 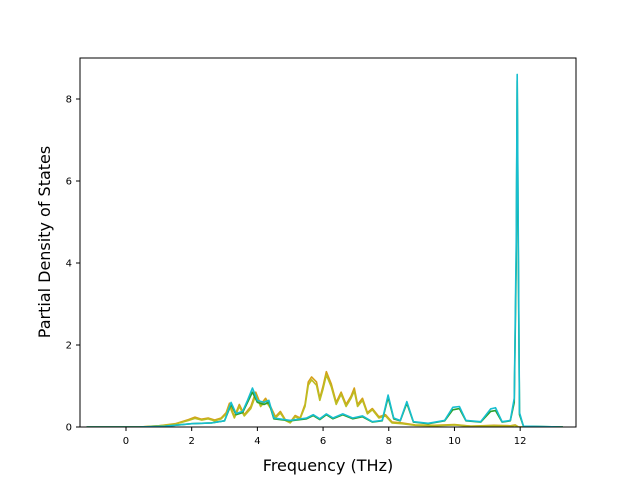 I want to click on x-tick-label: 8, so click(x=389, y=441).